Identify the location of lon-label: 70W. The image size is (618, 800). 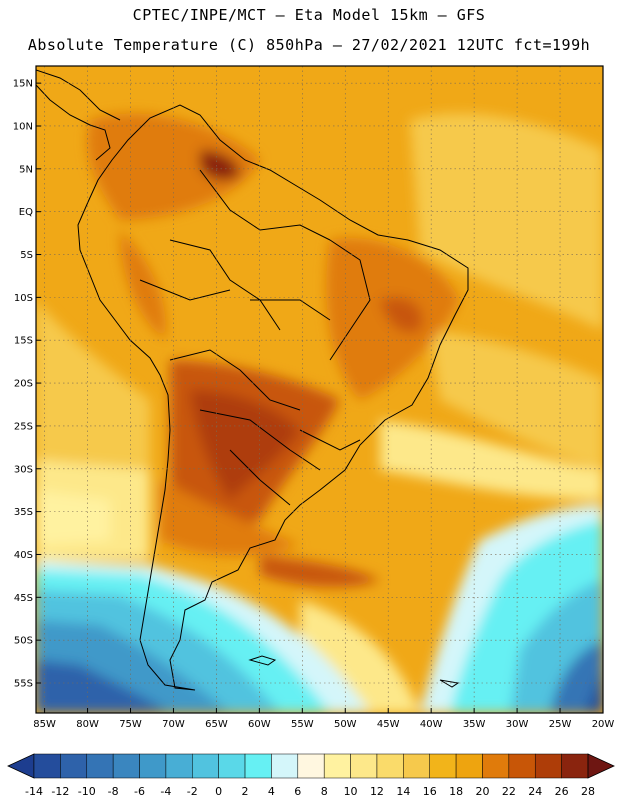
(173, 724).